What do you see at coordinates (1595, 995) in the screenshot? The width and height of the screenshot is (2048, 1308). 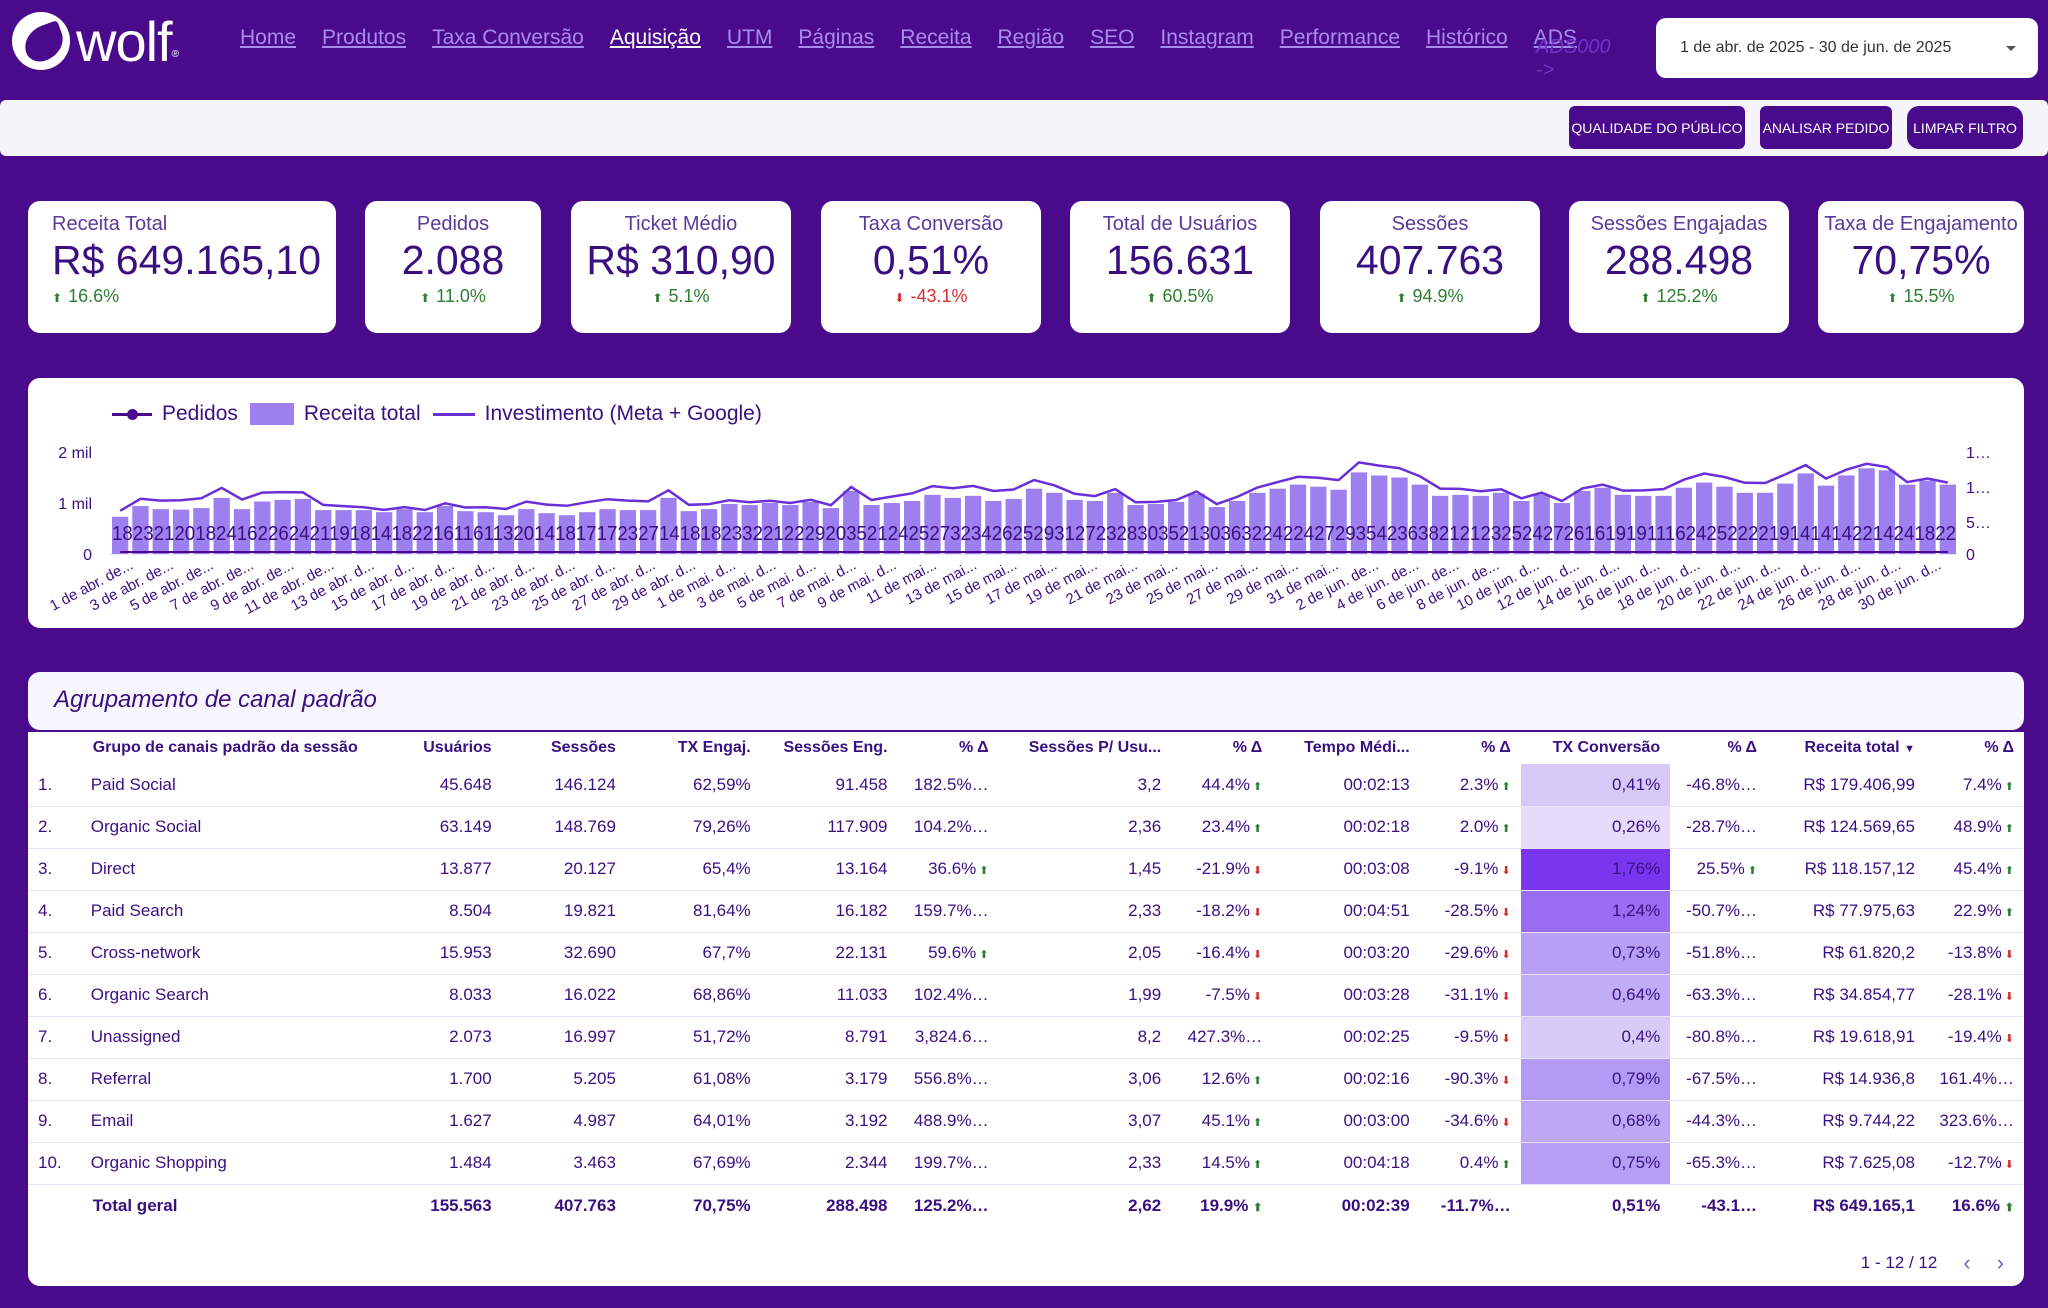 I see `row-tx-conversao: 0,64%` at bounding box center [1595, 995].